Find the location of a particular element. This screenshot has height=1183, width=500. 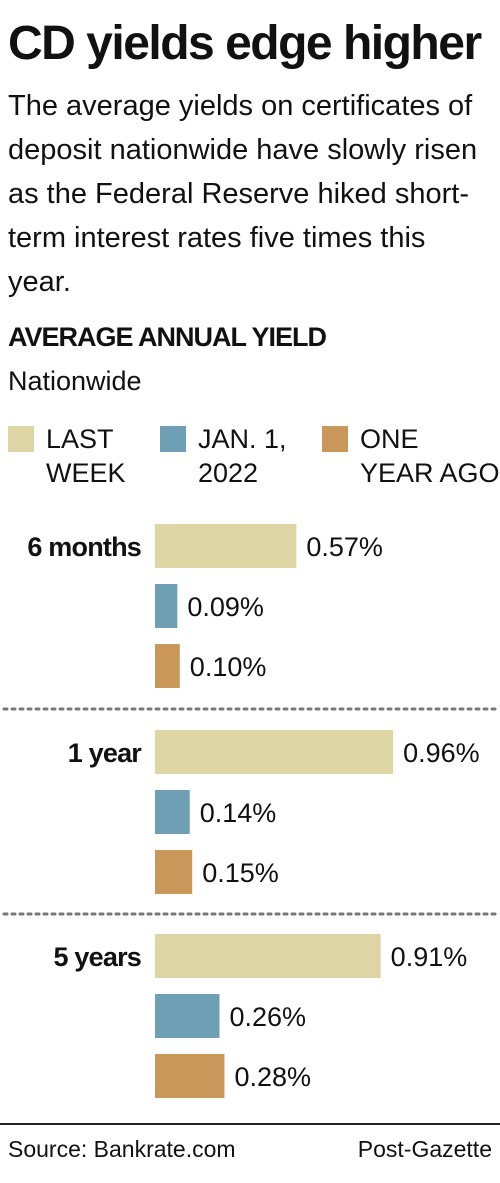

legend-label-one-year-ago: ONE YEAR AGO is located at coordinates (430, 456).